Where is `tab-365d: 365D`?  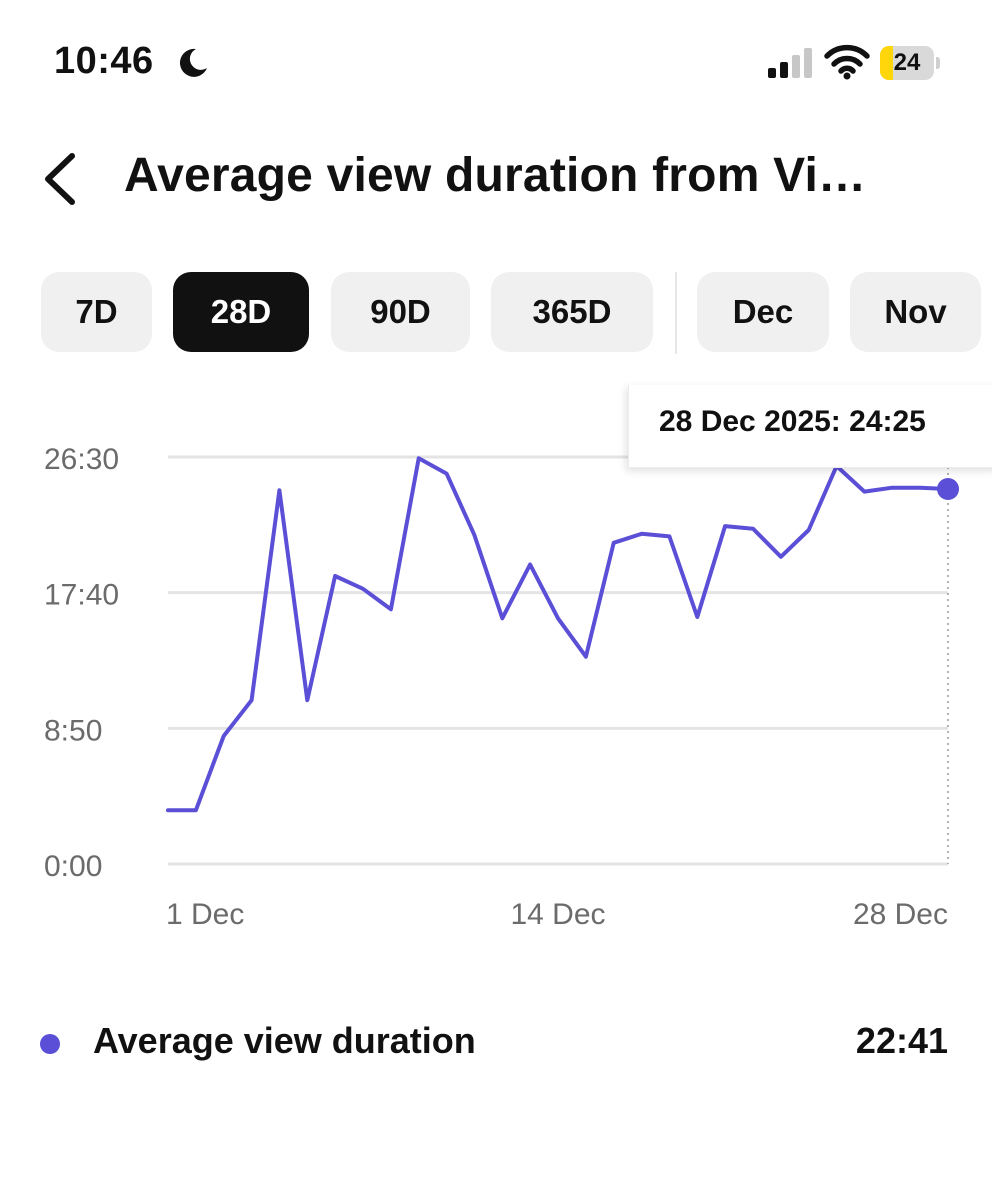 tab-365d: 365D is located at coordinates (572, 312).